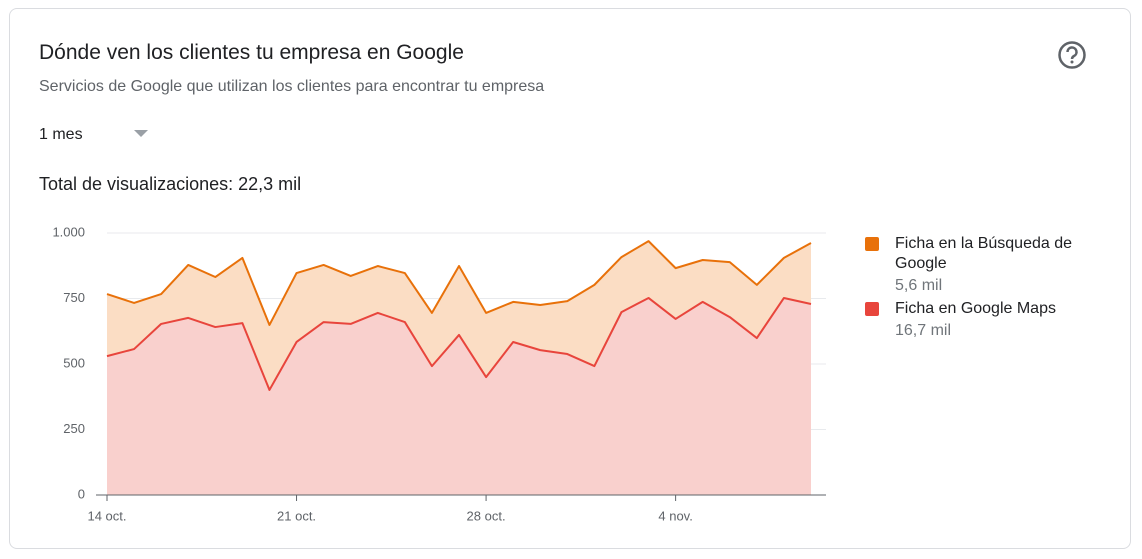 The width and height of the screenshot is (1142, 559). I want to click on total-views: Total de visualizaciones: 22,3 mil, so click(170, 184).